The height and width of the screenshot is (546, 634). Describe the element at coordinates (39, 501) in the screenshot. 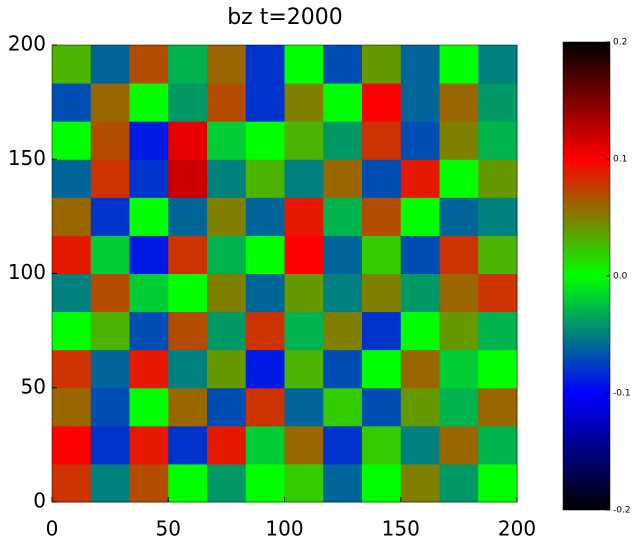

I see `y-tick-label: 0` at that location.